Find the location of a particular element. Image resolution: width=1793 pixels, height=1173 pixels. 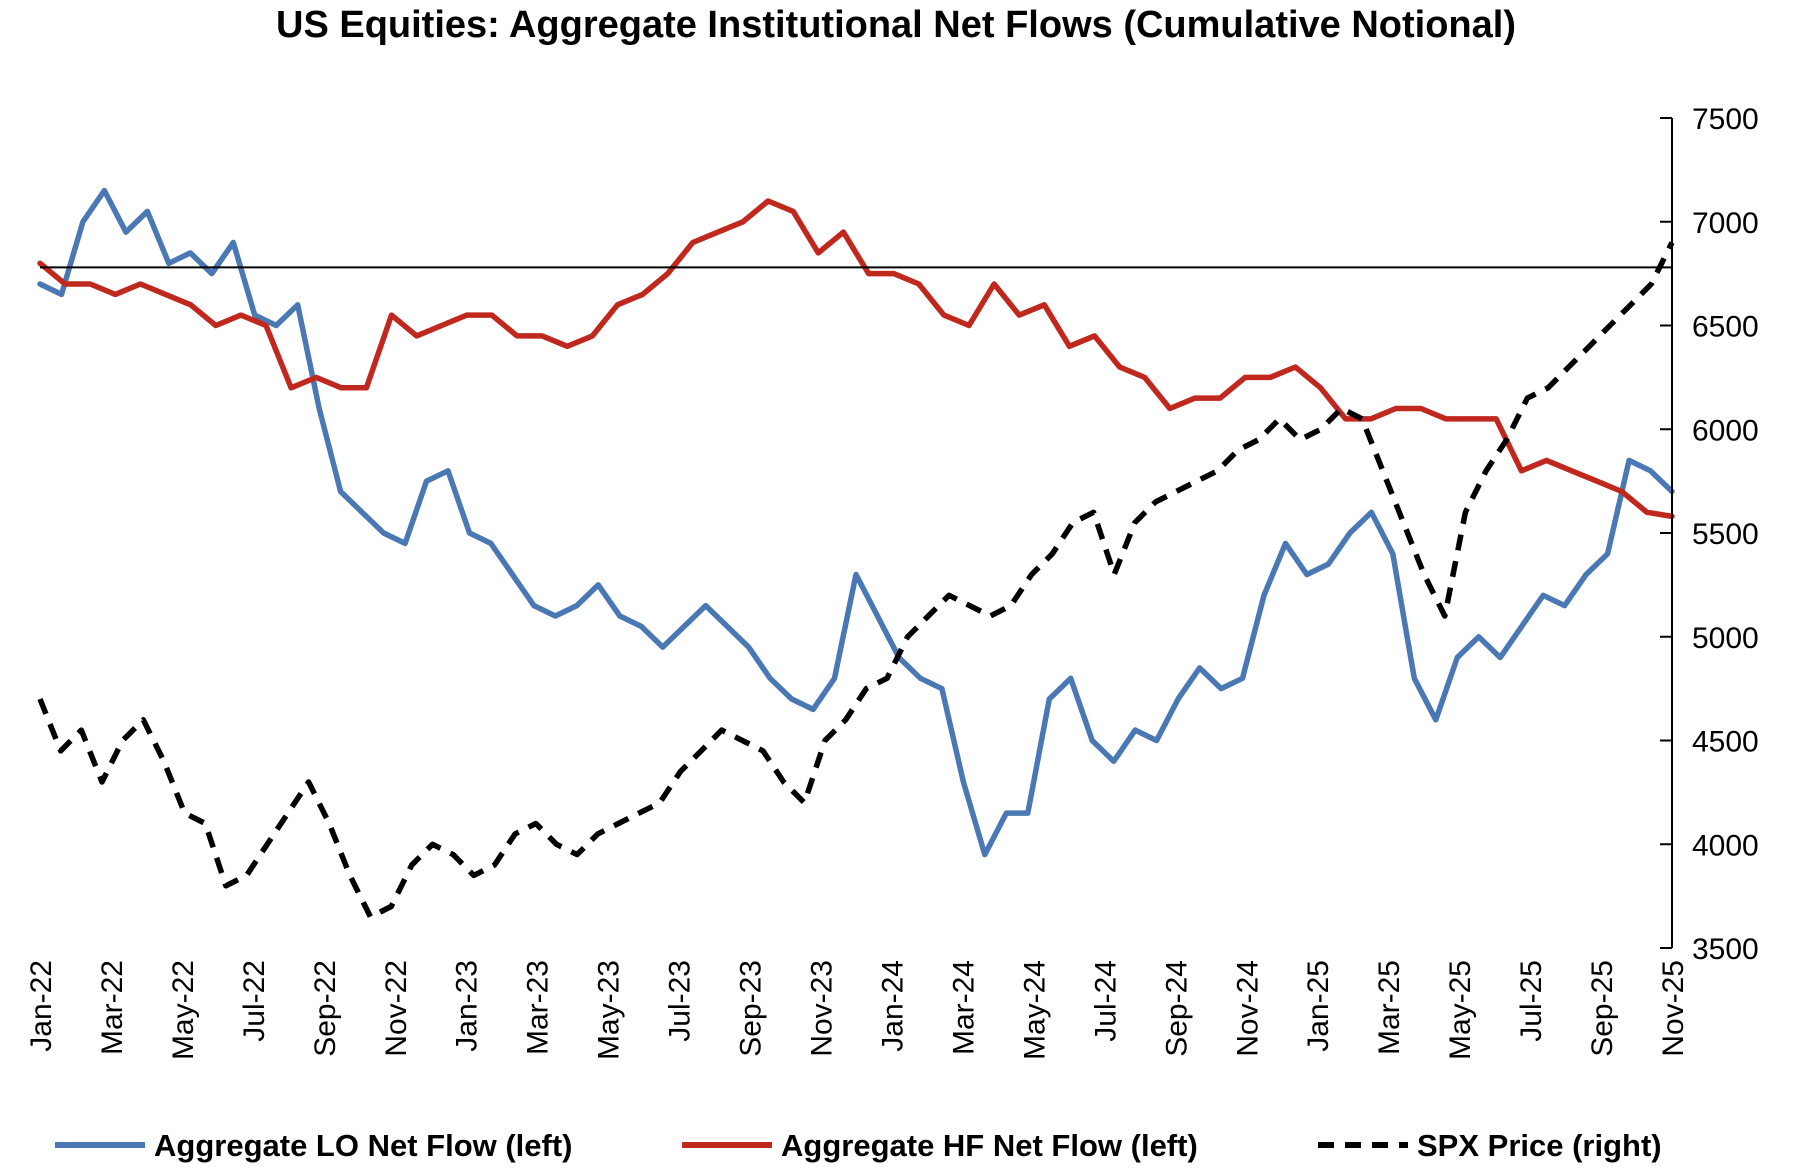

x-axis-tick-label-4: Sep-22 is located at coordinates (325, 1008).